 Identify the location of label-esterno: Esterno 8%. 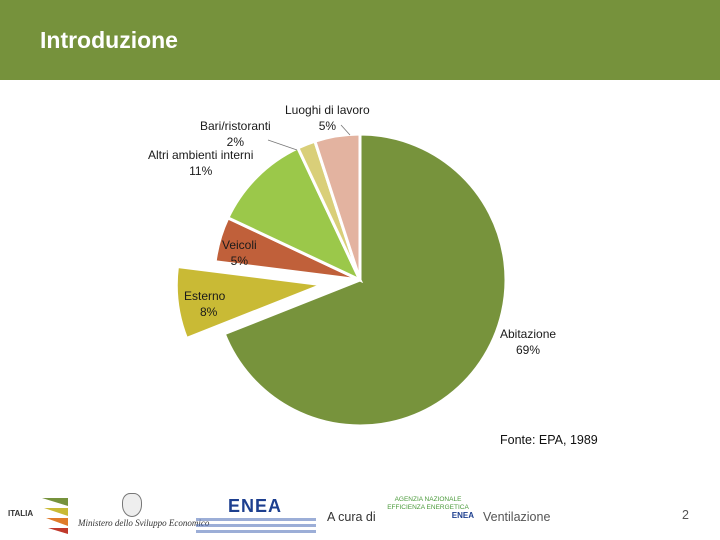
(204, 304).